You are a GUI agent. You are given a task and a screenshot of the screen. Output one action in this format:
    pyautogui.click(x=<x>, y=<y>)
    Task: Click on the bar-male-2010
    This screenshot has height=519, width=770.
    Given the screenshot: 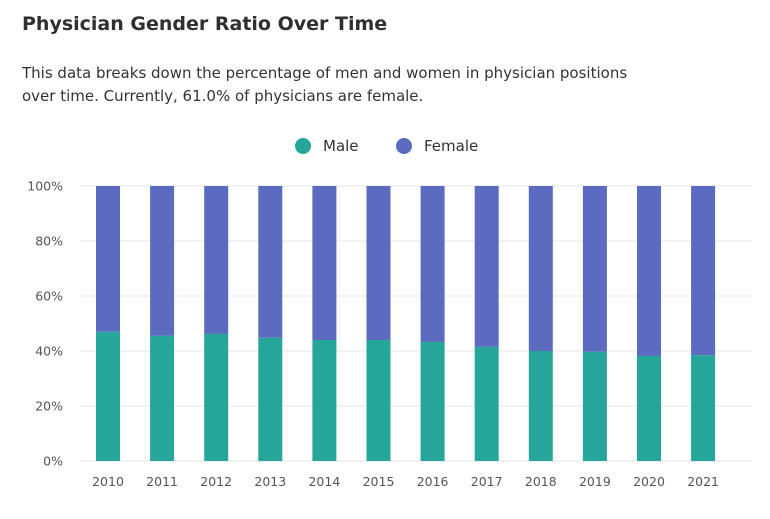 What is the action you would take?
    pyautogui.click(x=108, y=396)
    